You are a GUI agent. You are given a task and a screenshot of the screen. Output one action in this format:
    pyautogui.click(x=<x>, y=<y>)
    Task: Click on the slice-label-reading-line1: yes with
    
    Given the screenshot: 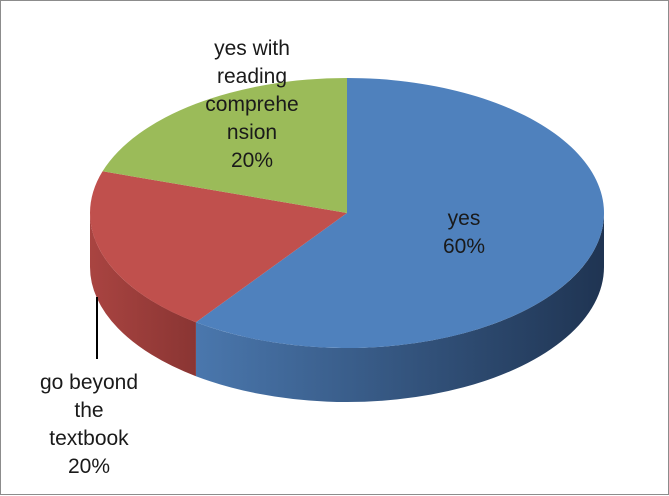 What is the action you would take?
    pyautogui.click(x=252, y=48)
    